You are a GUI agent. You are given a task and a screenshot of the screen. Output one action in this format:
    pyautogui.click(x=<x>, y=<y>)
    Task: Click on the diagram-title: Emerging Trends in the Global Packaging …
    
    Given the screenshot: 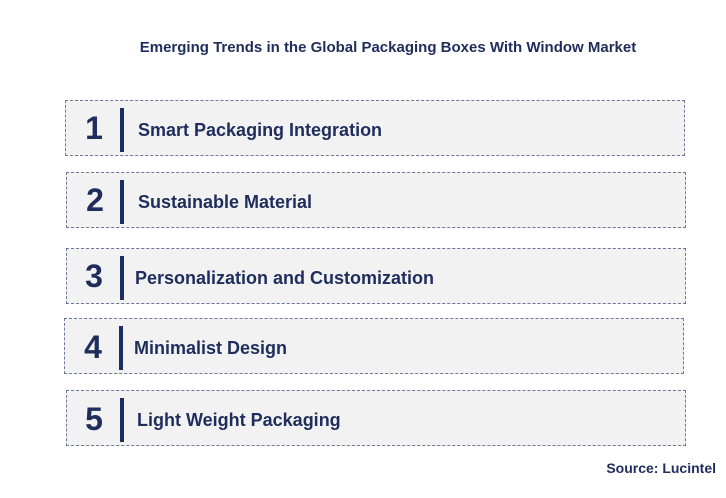 What is the action you would take?
    pyautogui.click(x=388, y=47)
    